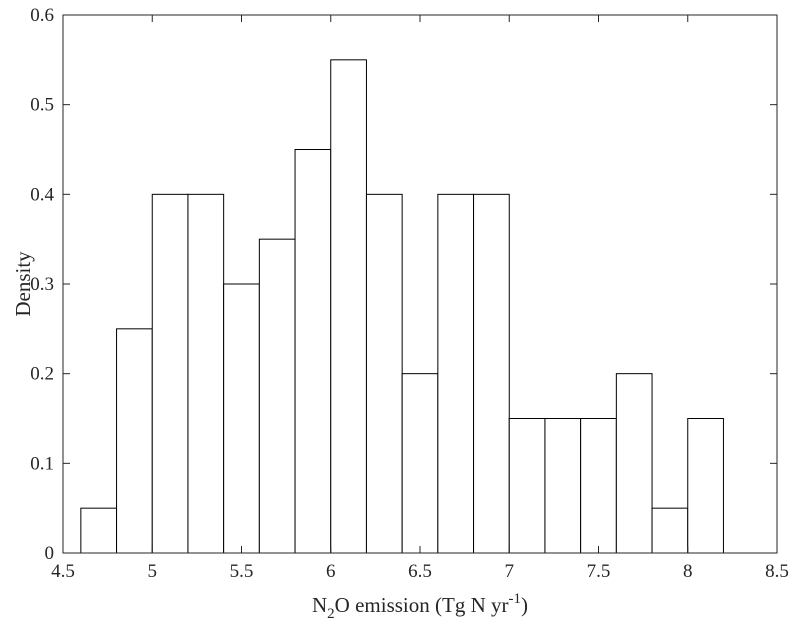  What do you see at coordinates (524, 605) in the screenshot?
I see `x-axis-label-part: )` at bounding box center [524, 605].